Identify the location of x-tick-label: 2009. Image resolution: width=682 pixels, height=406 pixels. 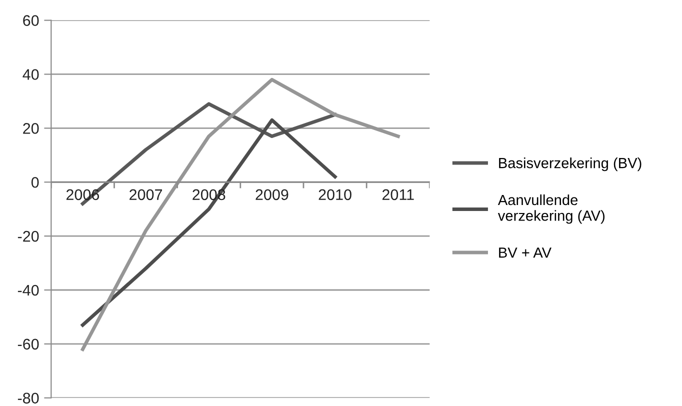
(272, 194).